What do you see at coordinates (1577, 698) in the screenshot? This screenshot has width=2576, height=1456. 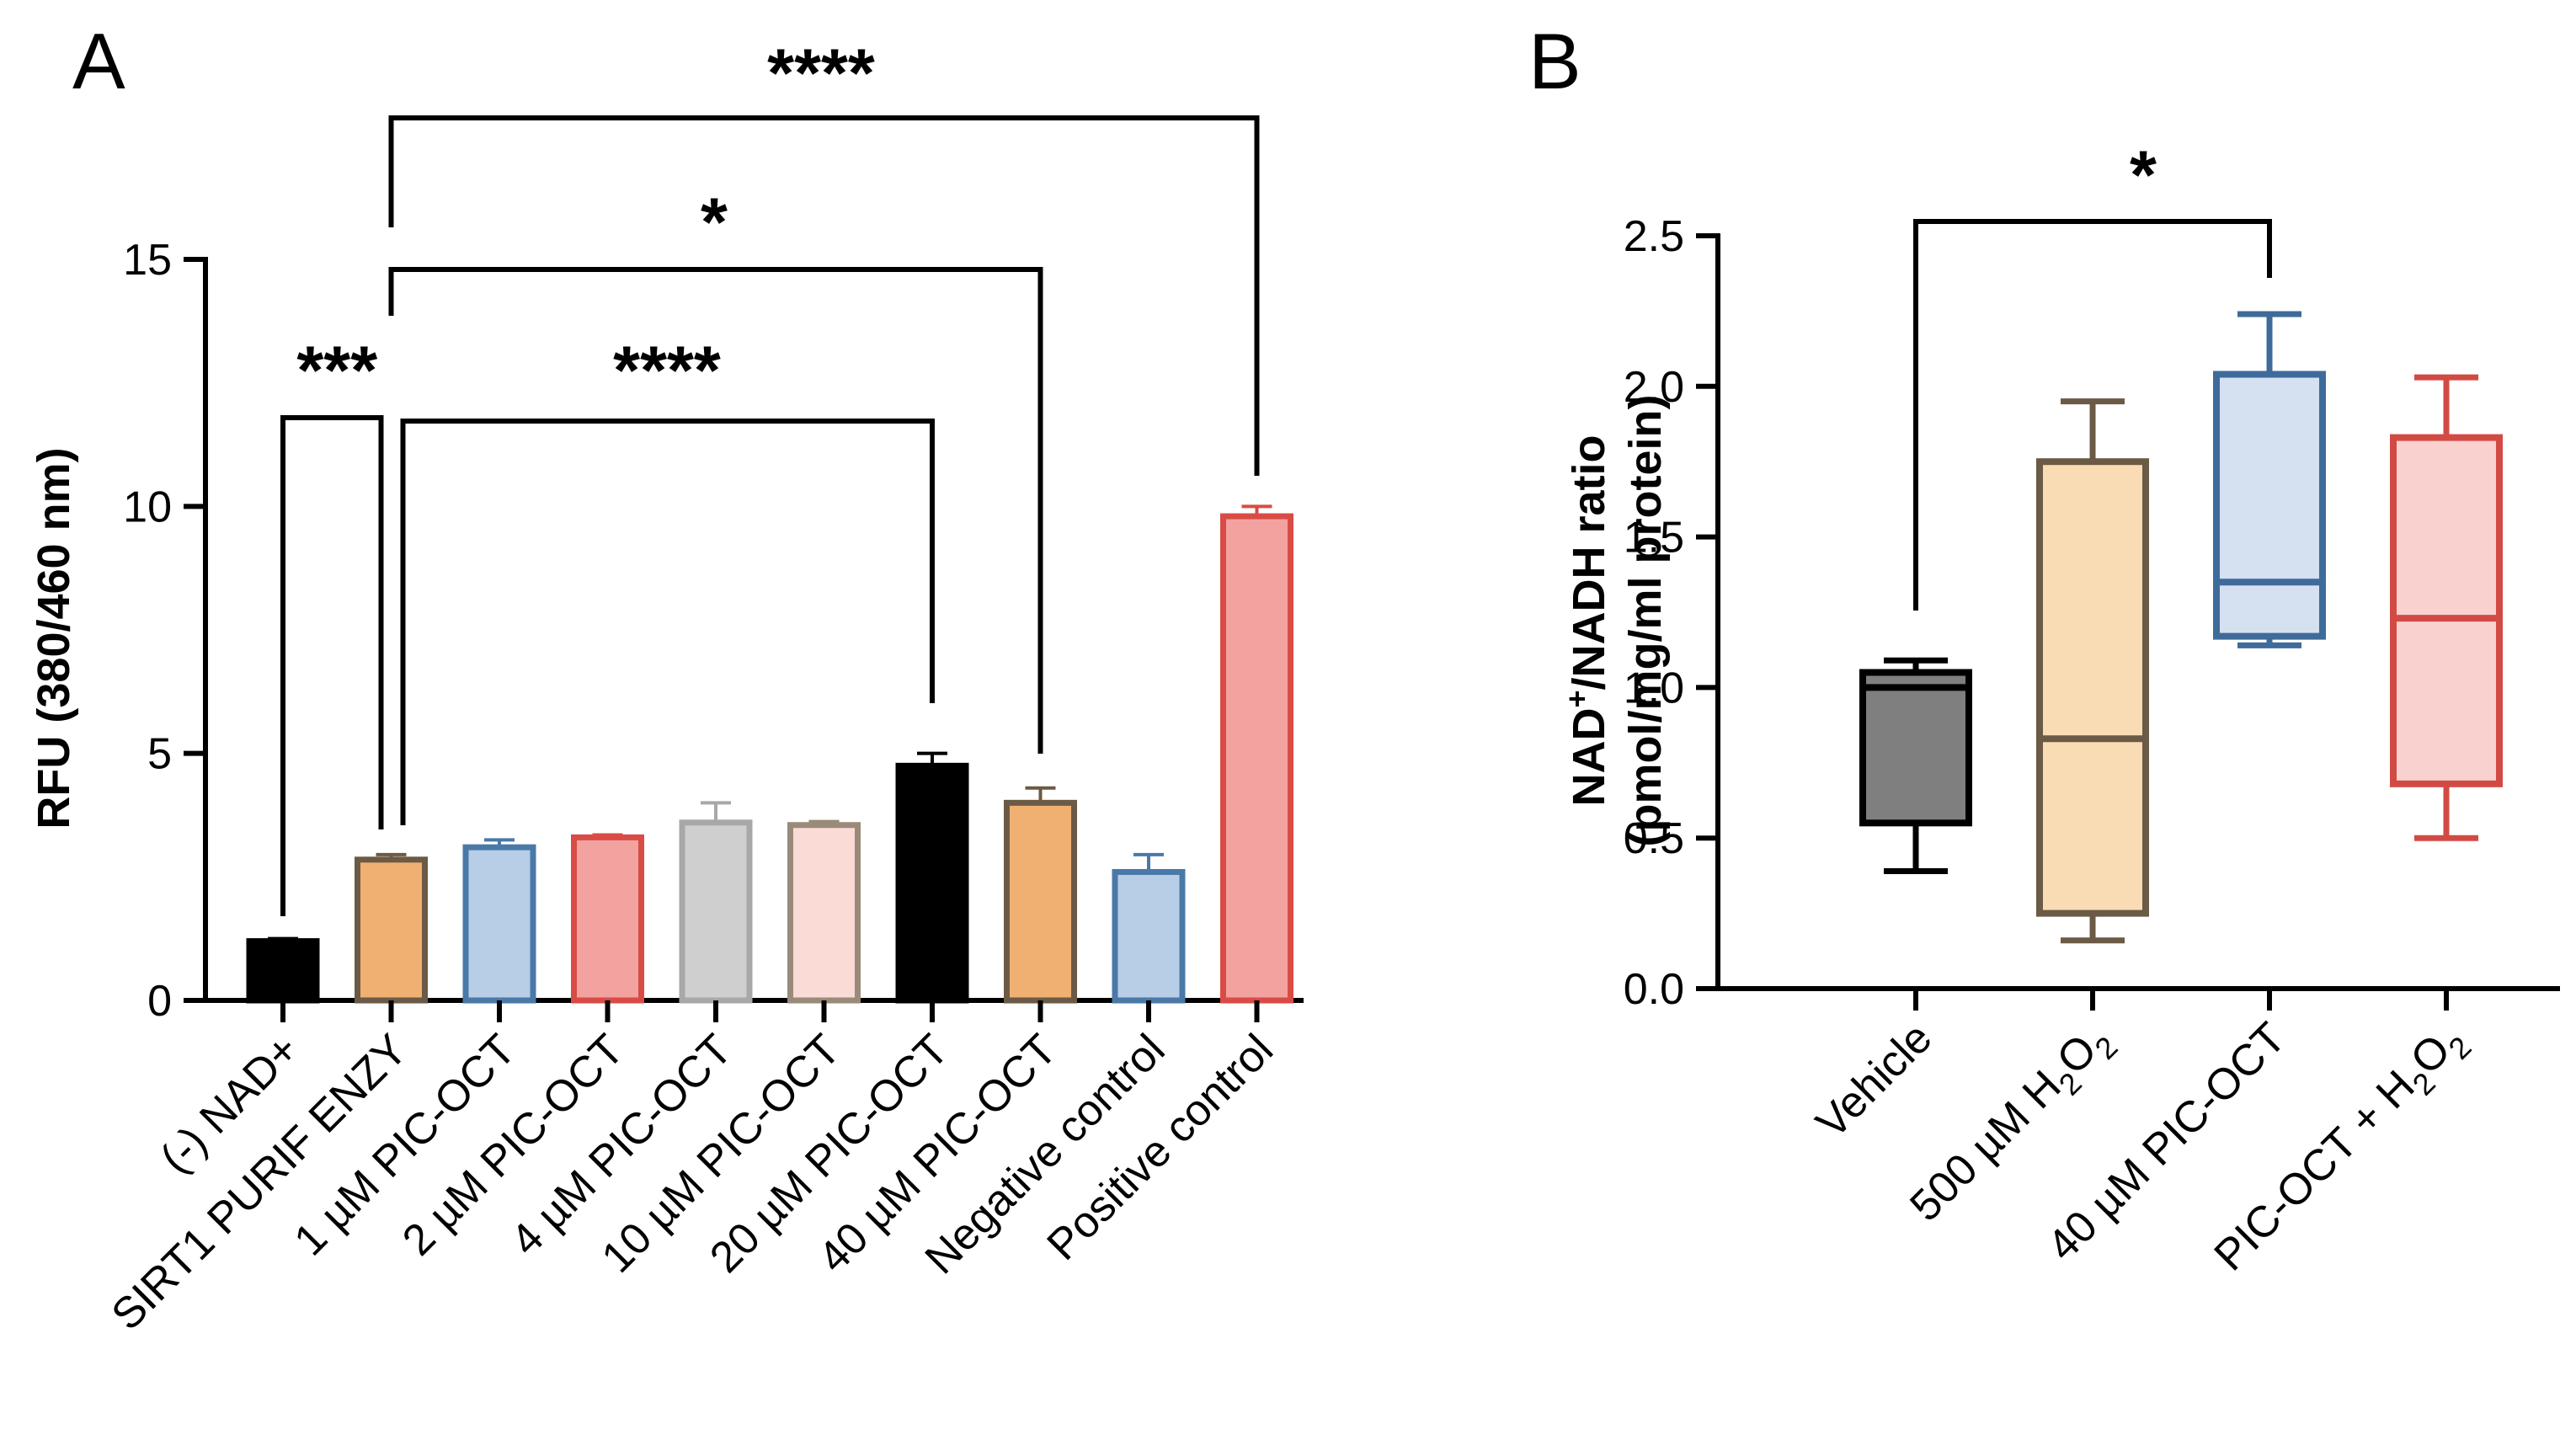 I see `y-axis-title-superscript: +` at bounding box center [1577, 698].